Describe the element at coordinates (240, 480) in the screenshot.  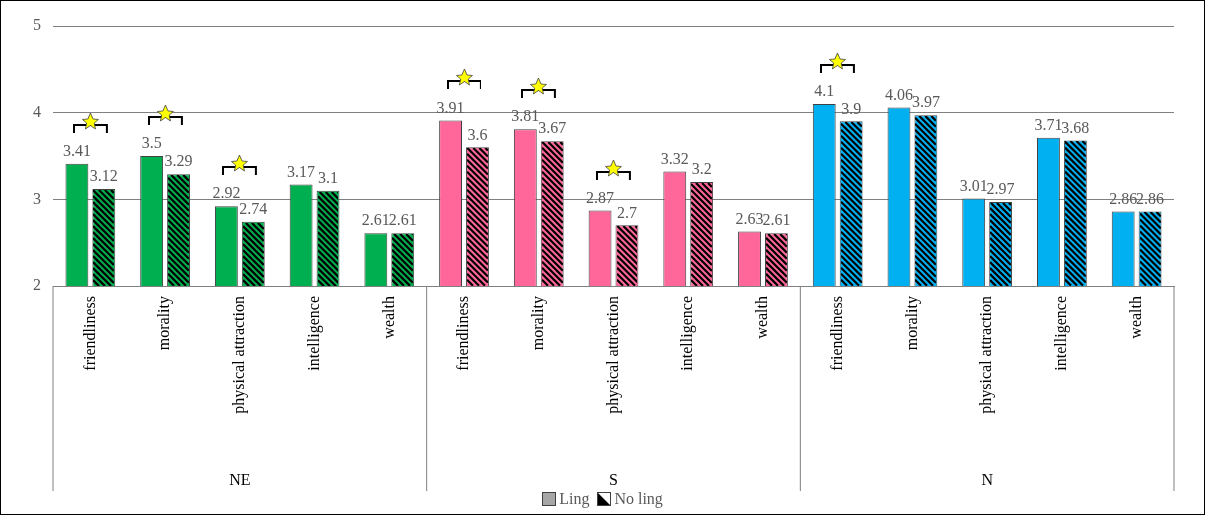
I see `text: NE` at that location.